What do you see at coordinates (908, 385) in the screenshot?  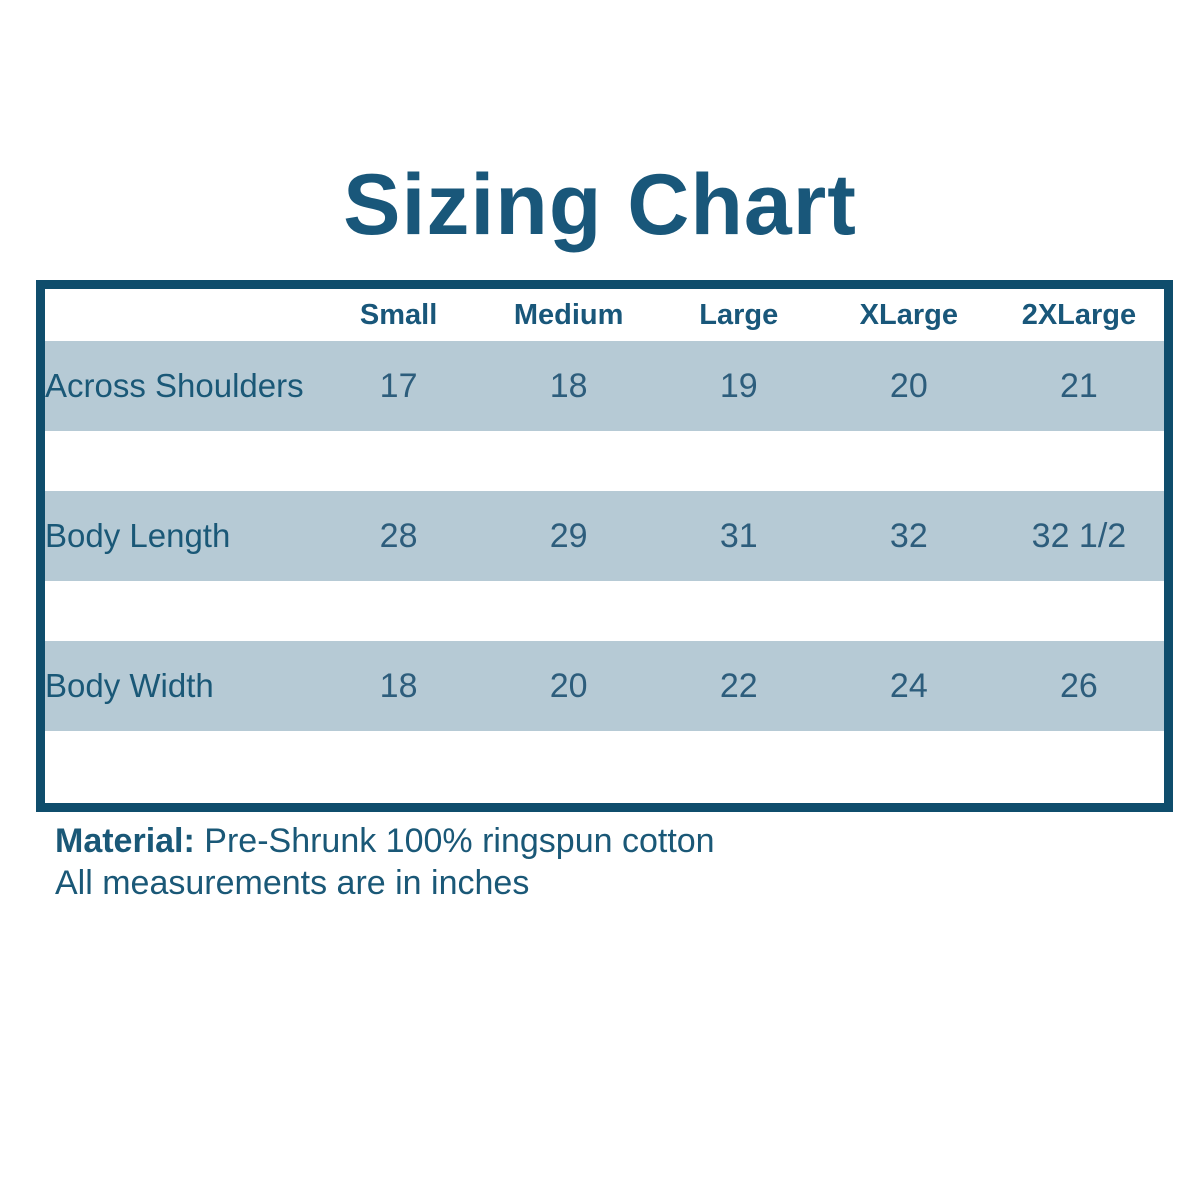 I see `cell-across-shoulders-xlarge: 20` at bounding box center [908, 385].